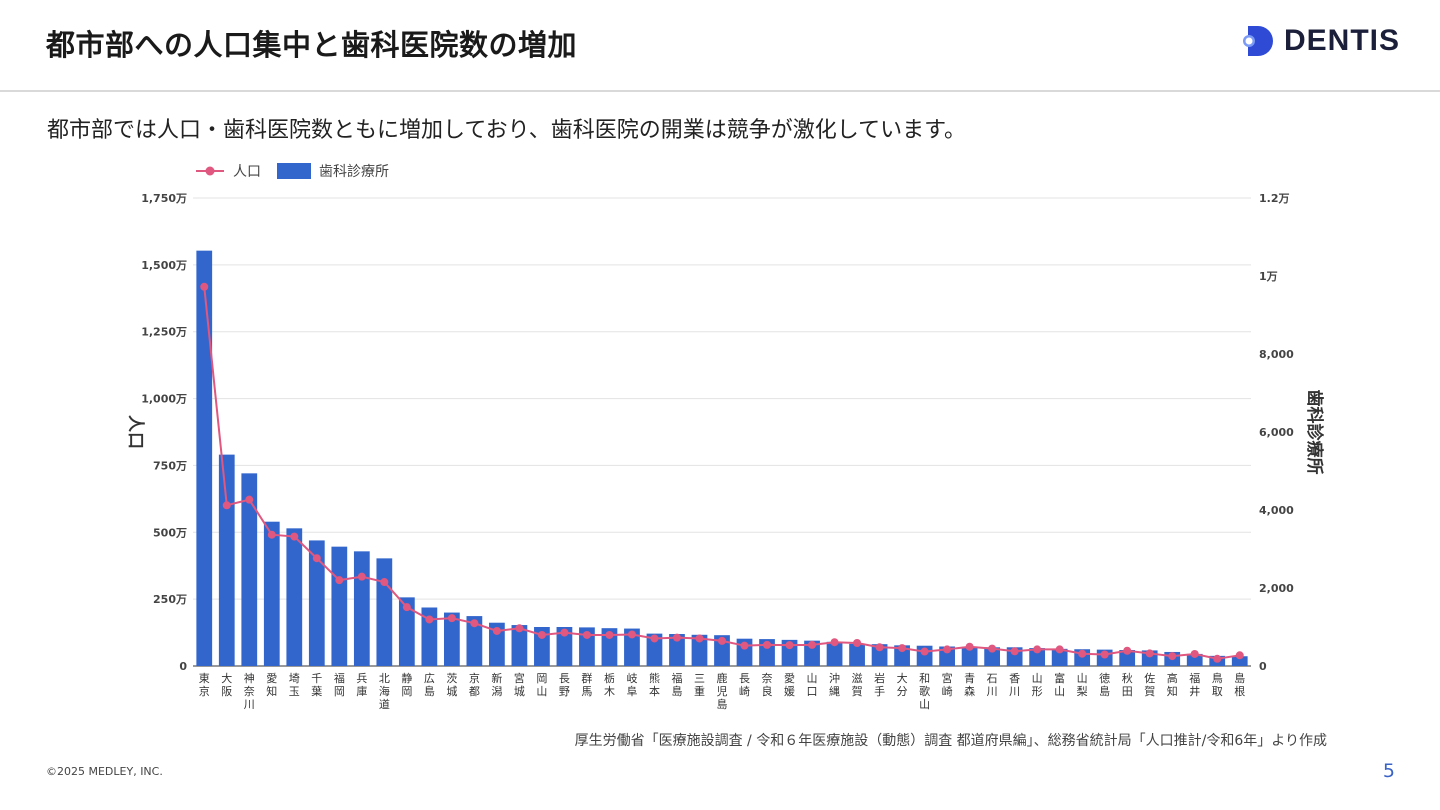 The image size is (1440, 810). Describe the element at coordinates (406, 631) in the screenshot. I see `bar-静岡` at that location.